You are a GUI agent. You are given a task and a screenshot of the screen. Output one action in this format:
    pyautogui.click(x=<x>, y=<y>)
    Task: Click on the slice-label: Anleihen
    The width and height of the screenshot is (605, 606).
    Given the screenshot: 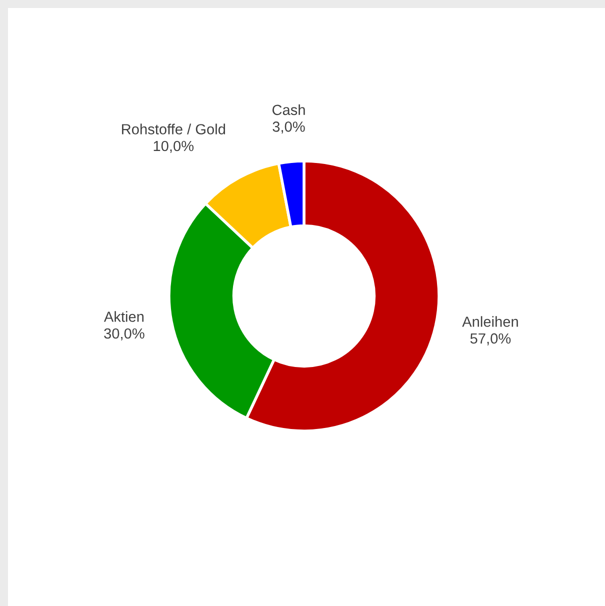 What is the action you would take?
    pyautogui.click(x=490, y=321)
    